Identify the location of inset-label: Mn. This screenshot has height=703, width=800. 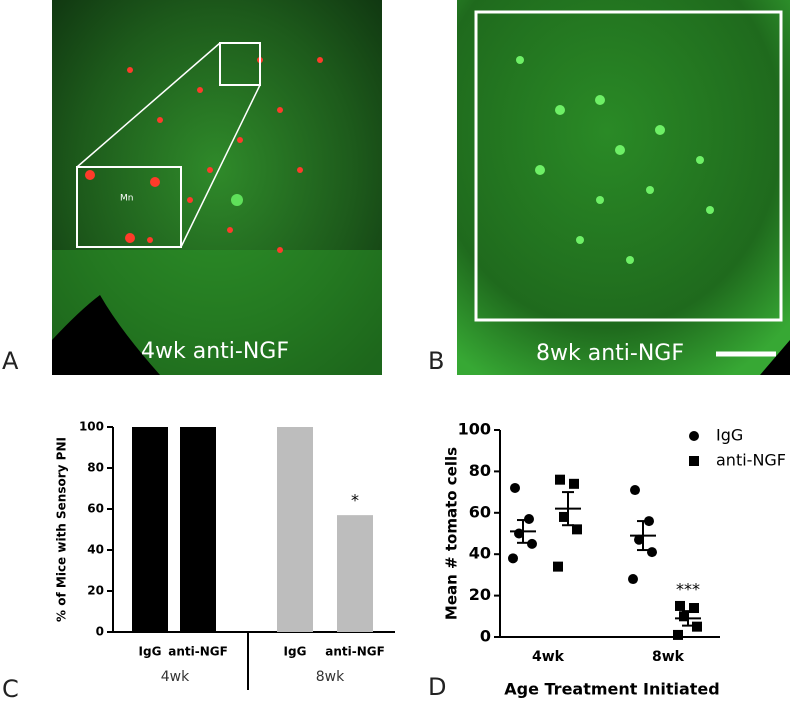
(126, 199).